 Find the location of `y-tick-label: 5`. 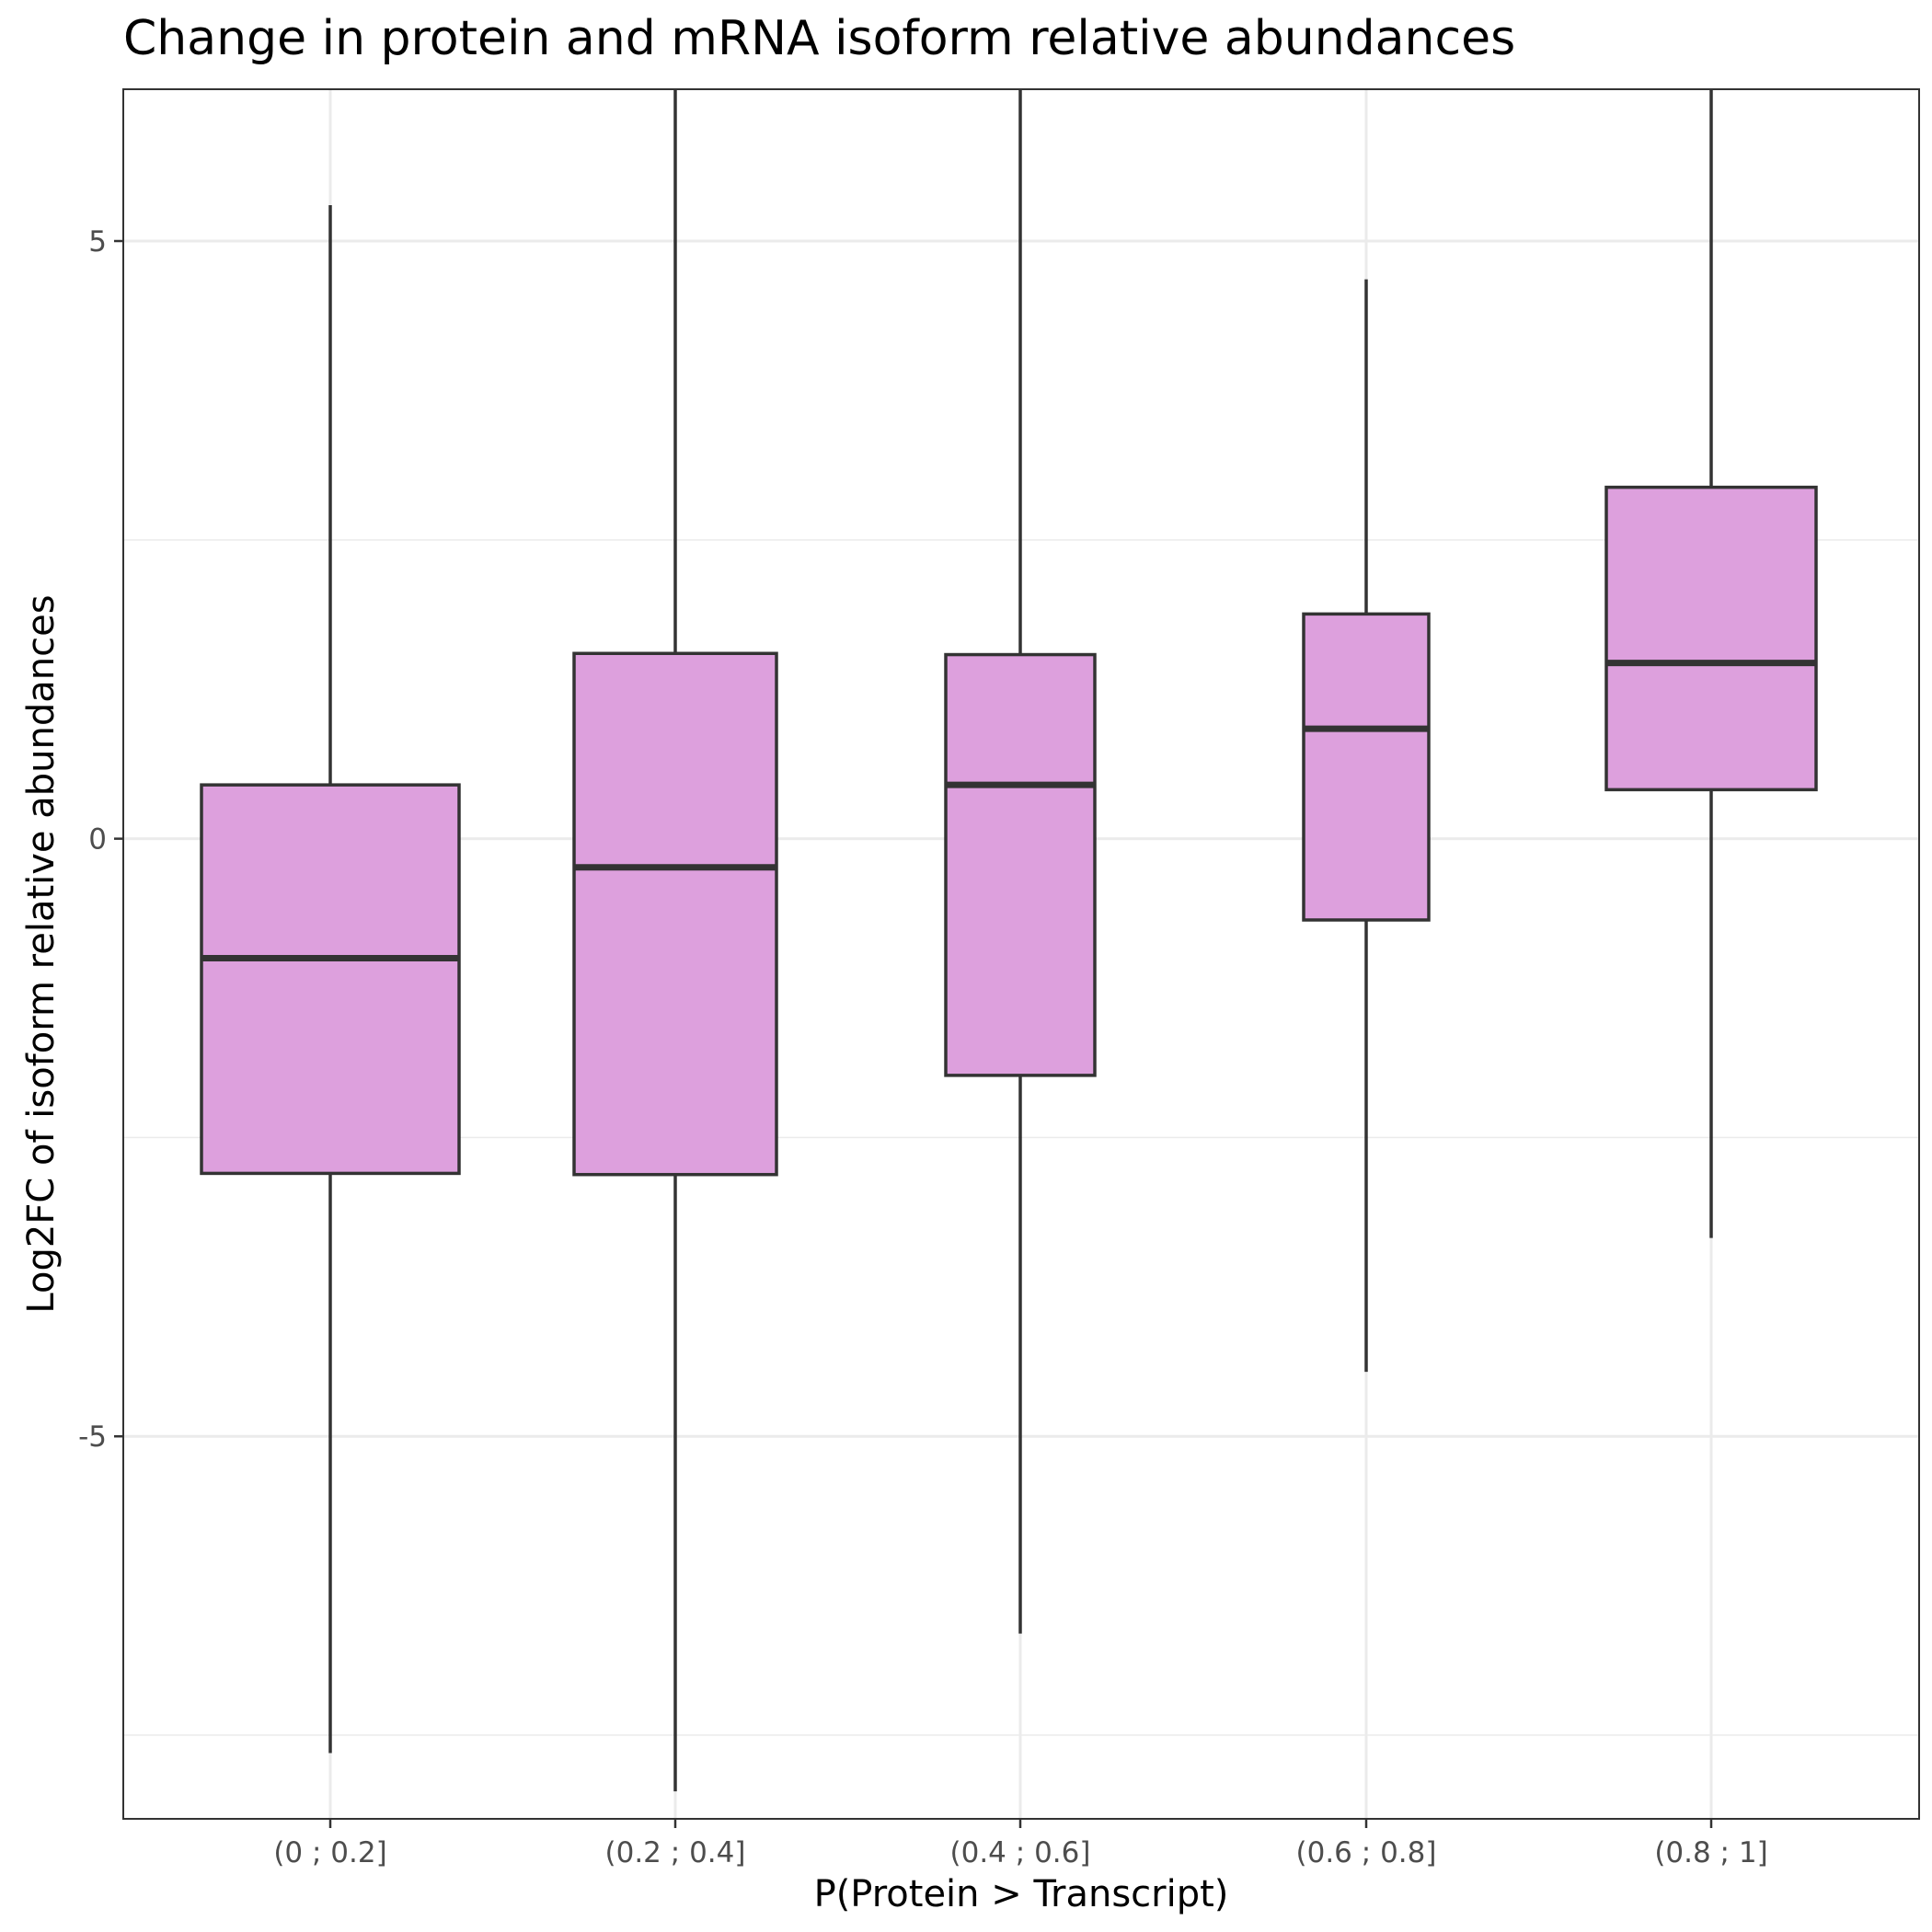

y-tick-label: 5 is located at coordinates (97, 242).